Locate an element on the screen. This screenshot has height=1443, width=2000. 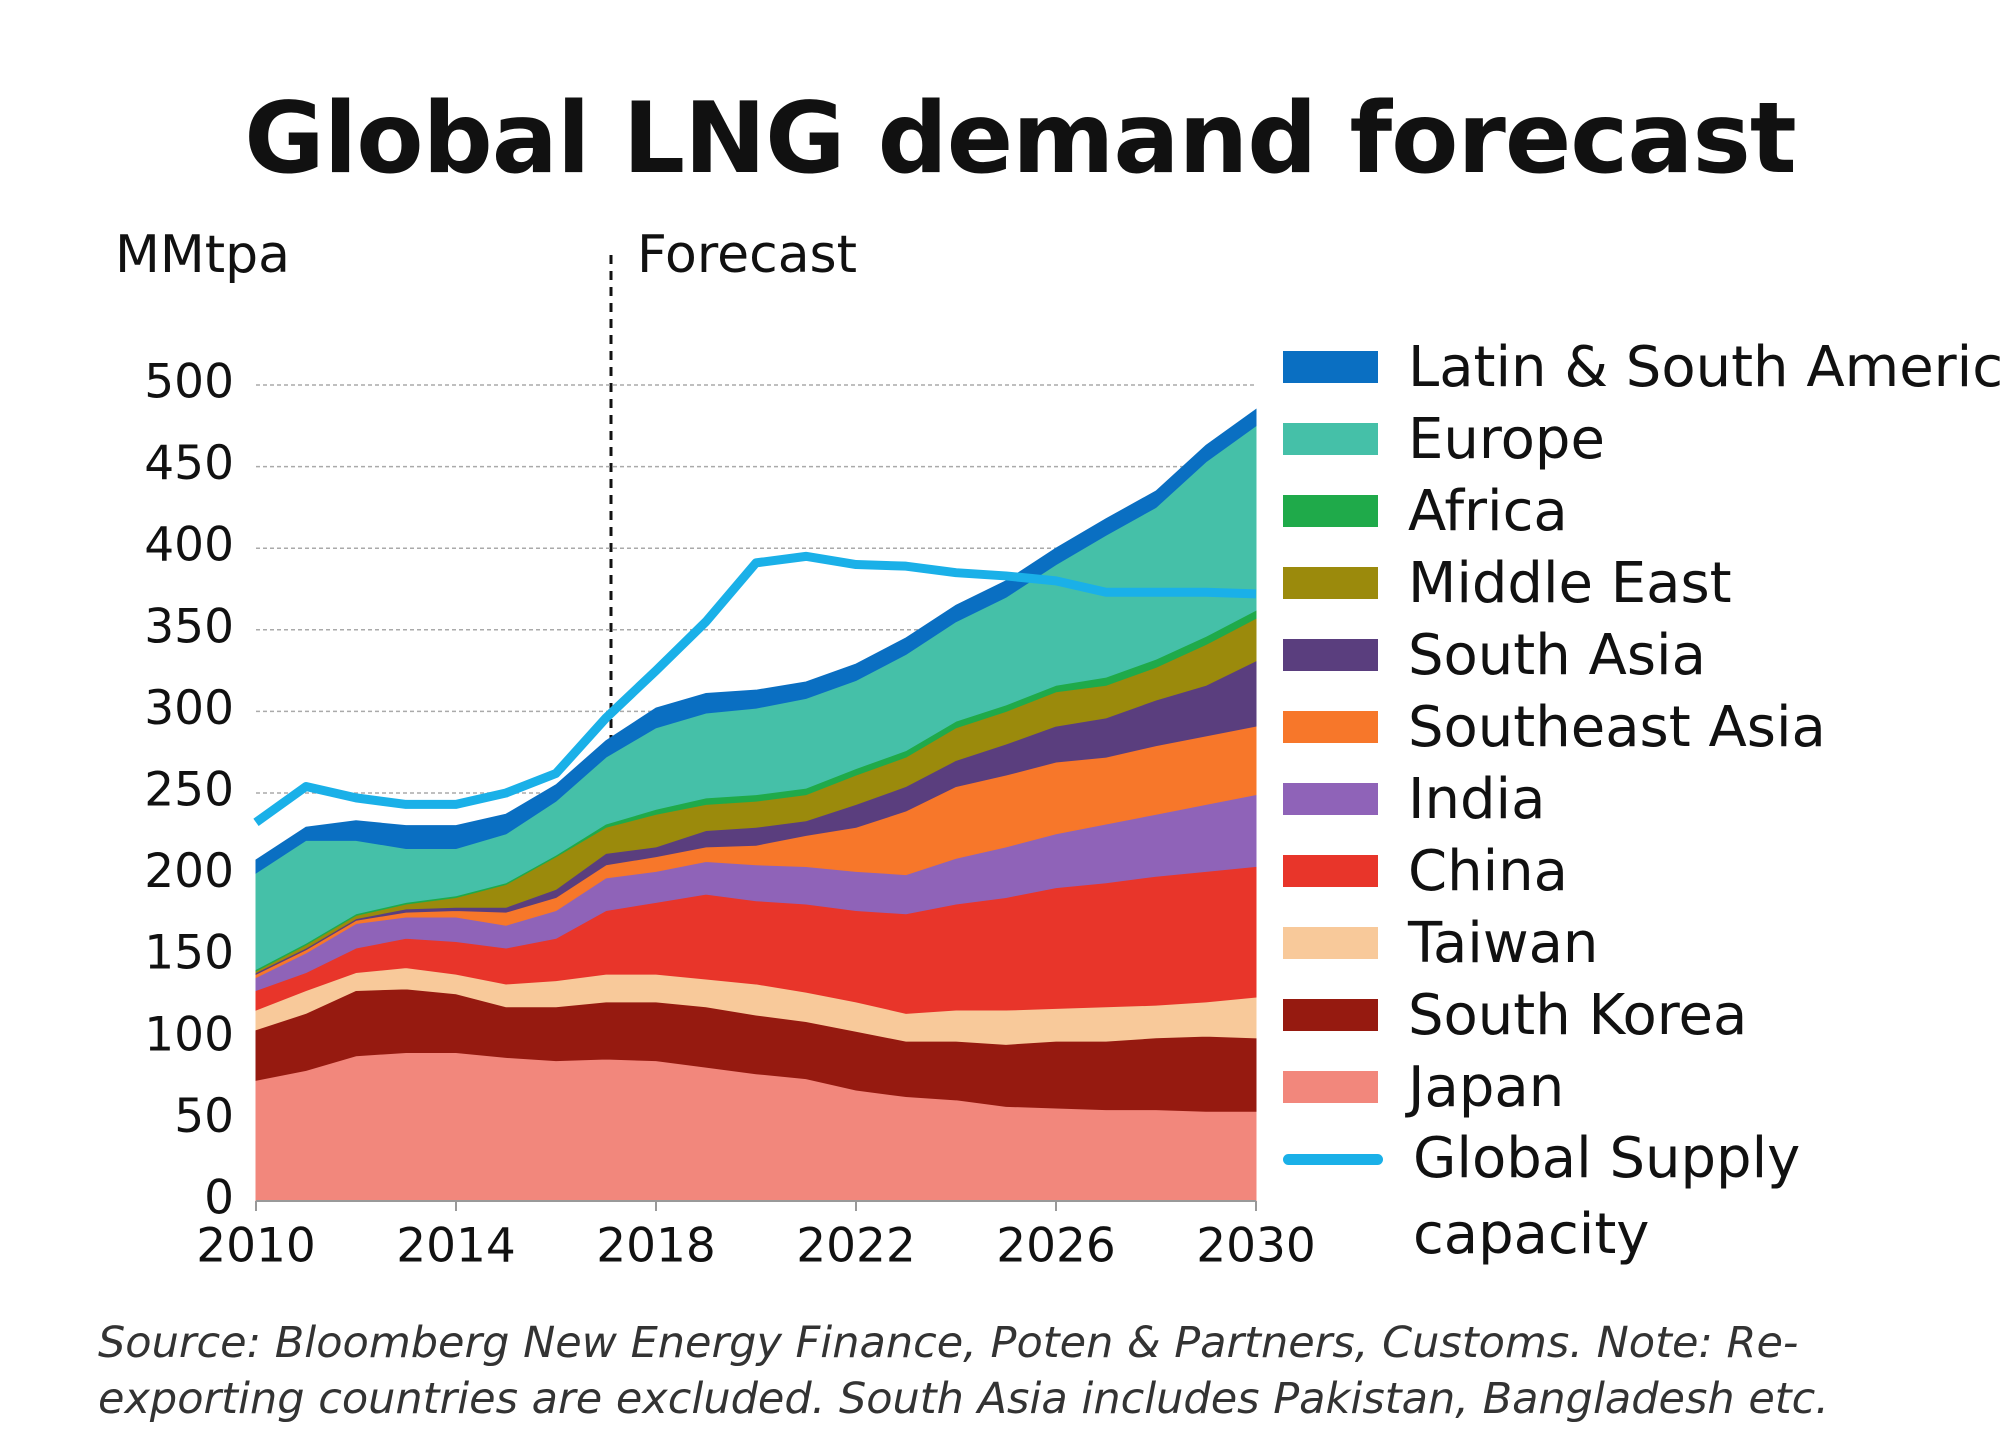
legend-item: Japan is located at coordinates (1640, 1091).